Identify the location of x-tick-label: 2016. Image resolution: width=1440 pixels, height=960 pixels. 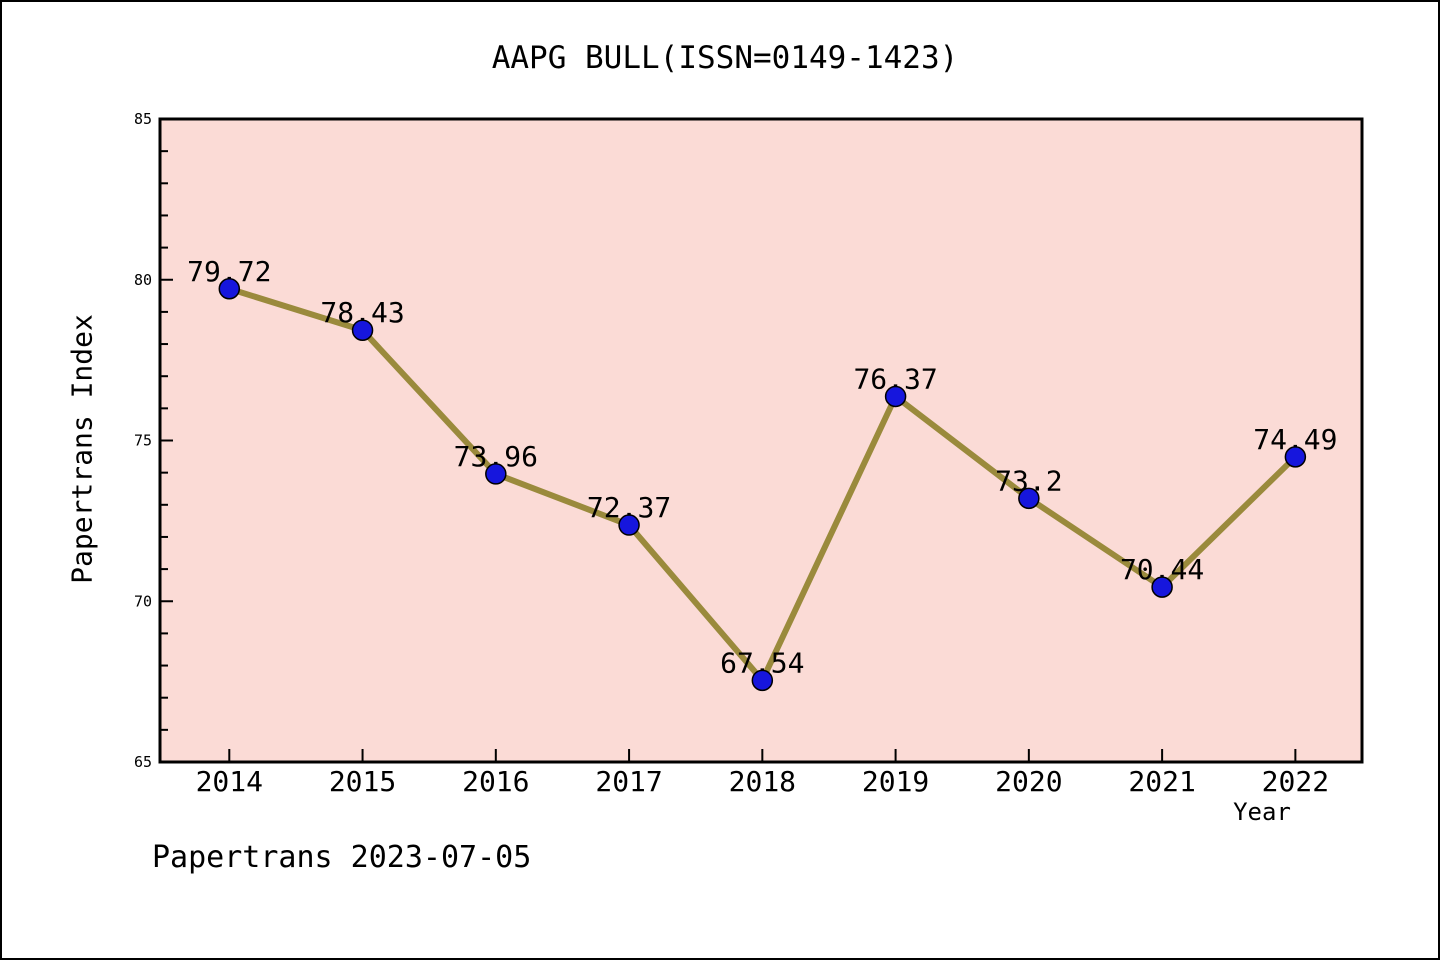
(495, 781).